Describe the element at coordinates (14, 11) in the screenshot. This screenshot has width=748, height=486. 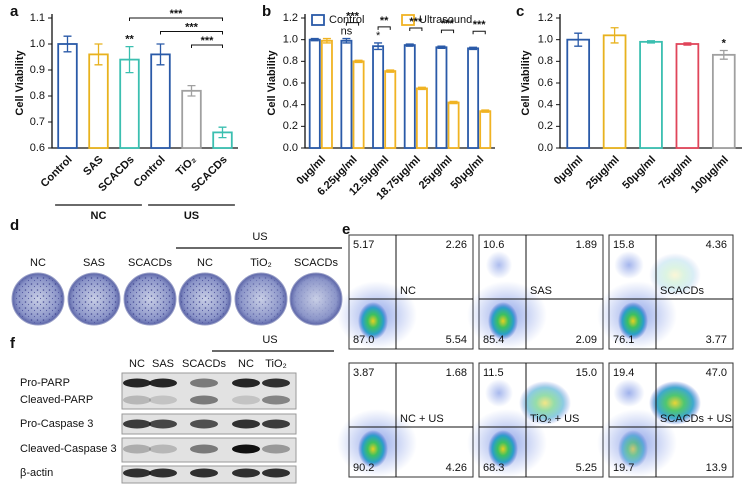
I see `panel-label: a` at that location.